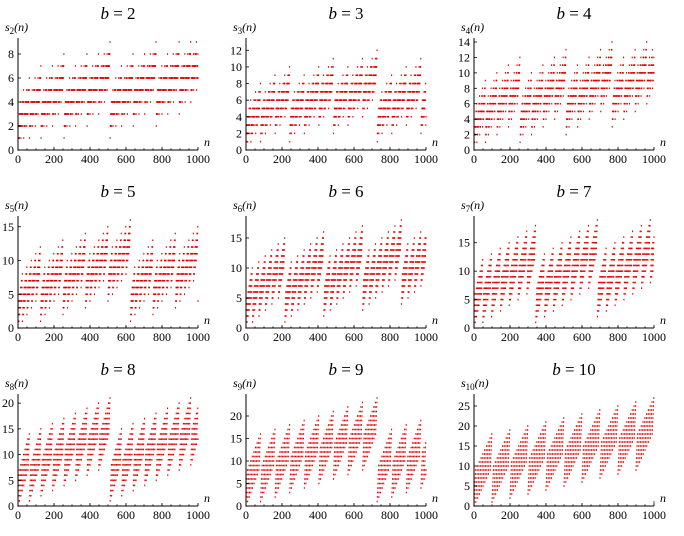 The width and height of the screenshot is (684, 536). What do you see at coordinates (162, 159) in the screenshot?
I see `x-tick-label: 800` at bounding box center [162, 159].